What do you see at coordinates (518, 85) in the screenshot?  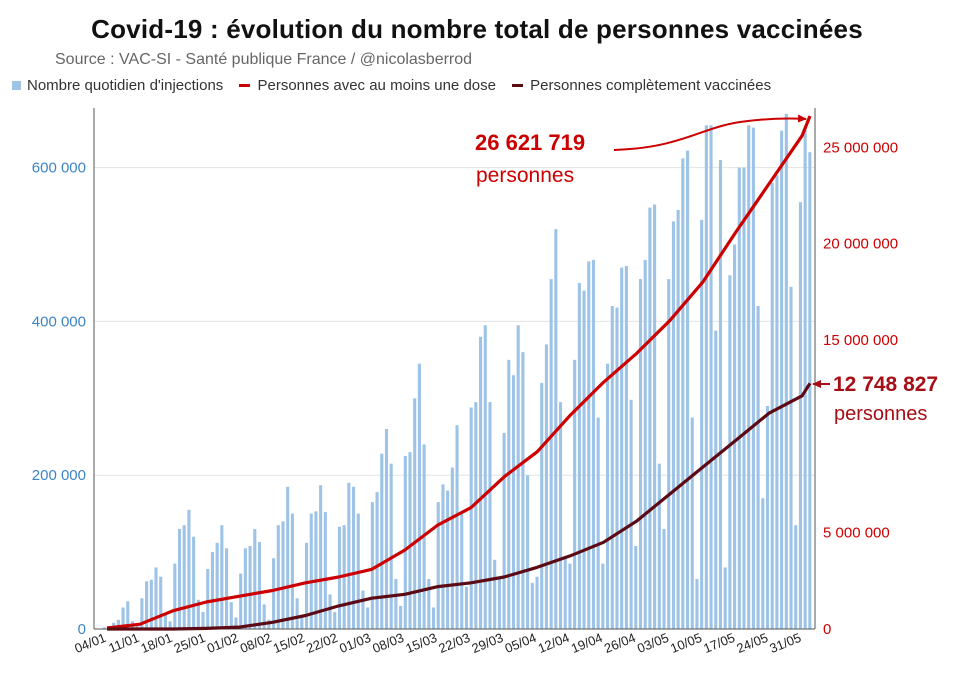 I see `legend-swatch-fully-vaccinated` at bounding box center [518, 85].